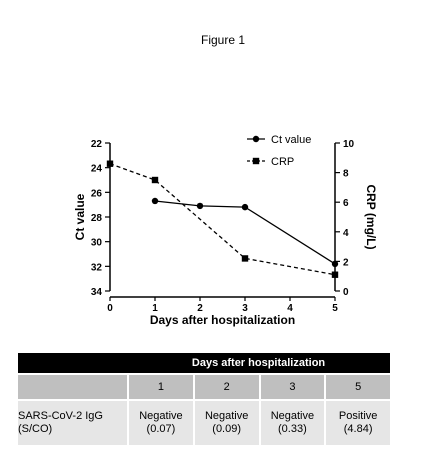 The height and width of the screenshot is (470, 446). Describe the element at coordinates (245, 308) in the screenshot. I see `x-tick-label: 3` at that location.